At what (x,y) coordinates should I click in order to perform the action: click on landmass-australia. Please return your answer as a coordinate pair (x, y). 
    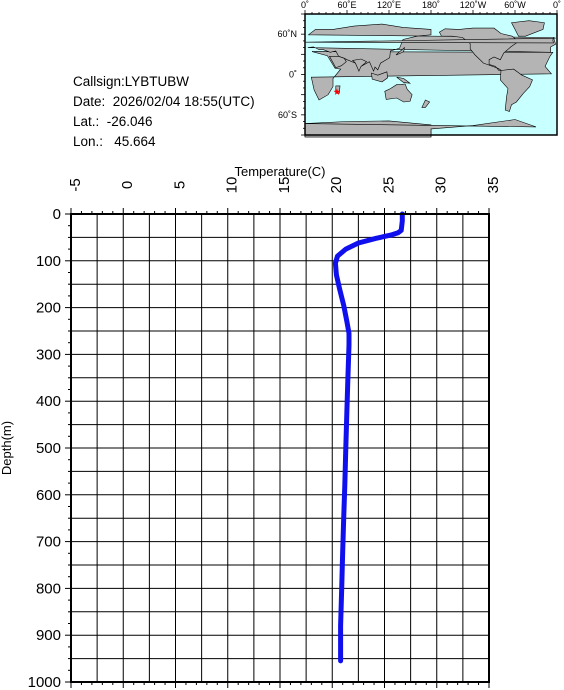
    Looking at the image, I should click on (398, 93).